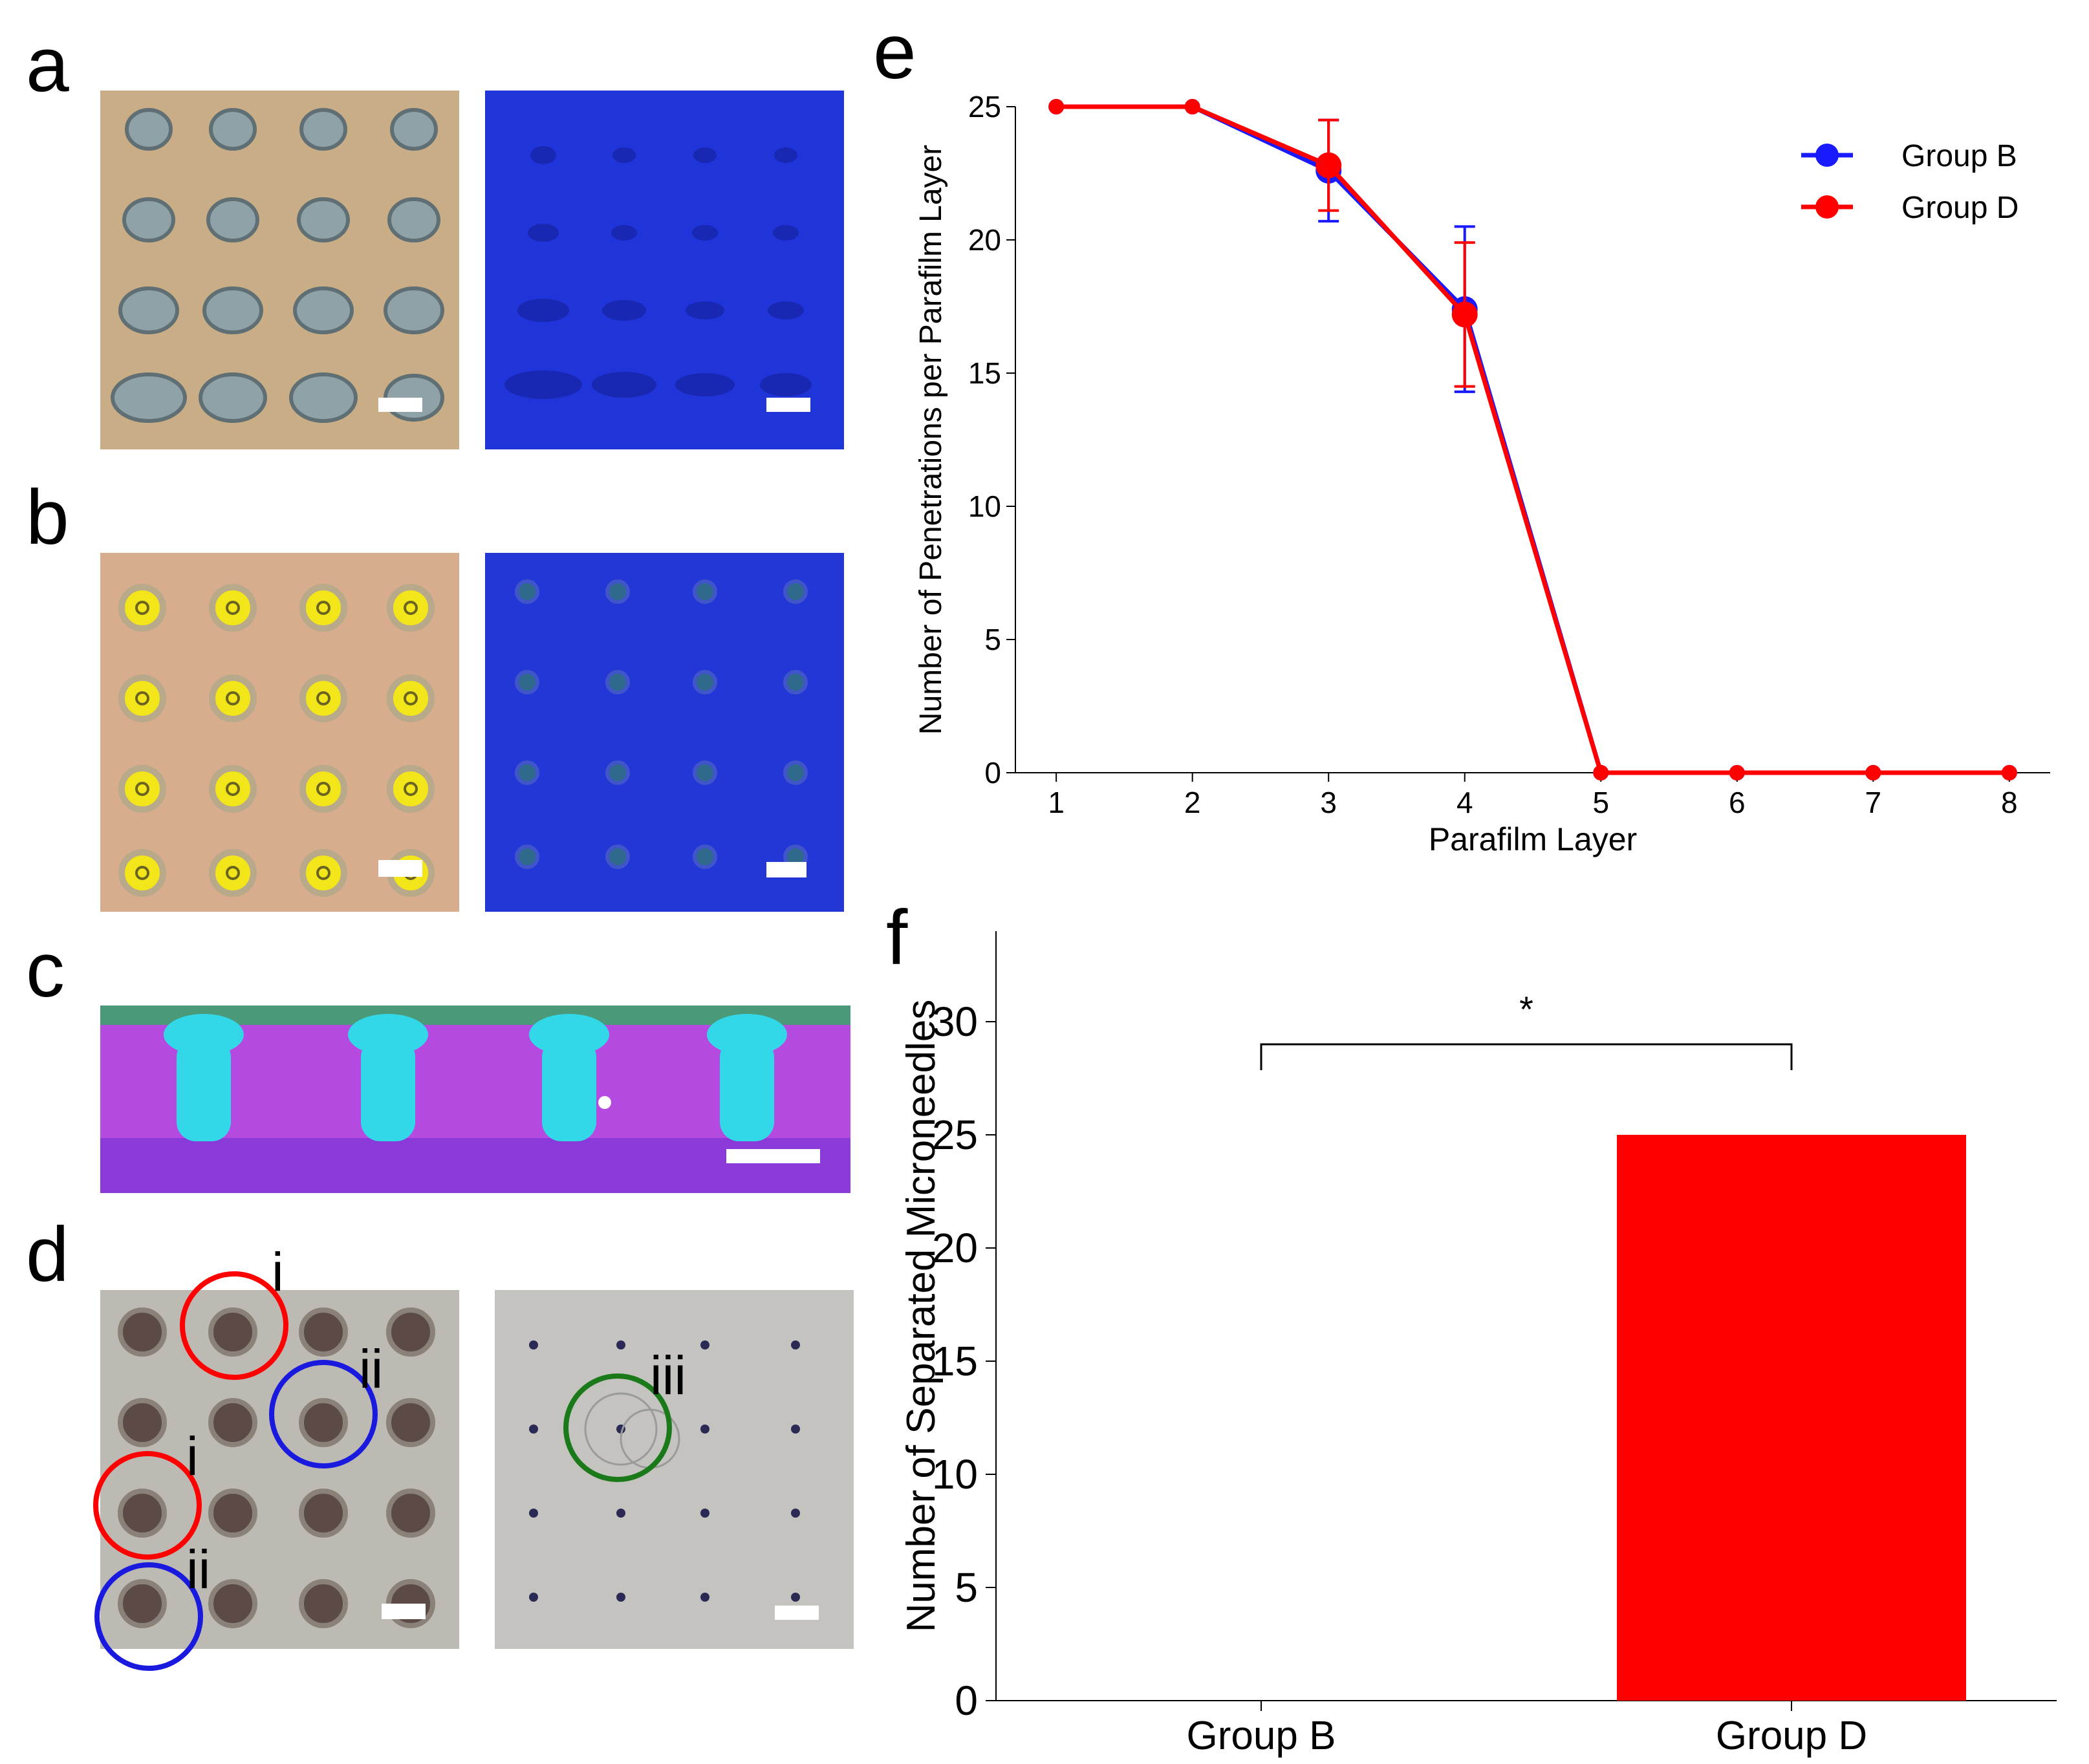 The image size is (2089, 1764). Describe the element at coordinates (2009, 802) in the screenshot. I see `x-tick-label: 8` at that location.